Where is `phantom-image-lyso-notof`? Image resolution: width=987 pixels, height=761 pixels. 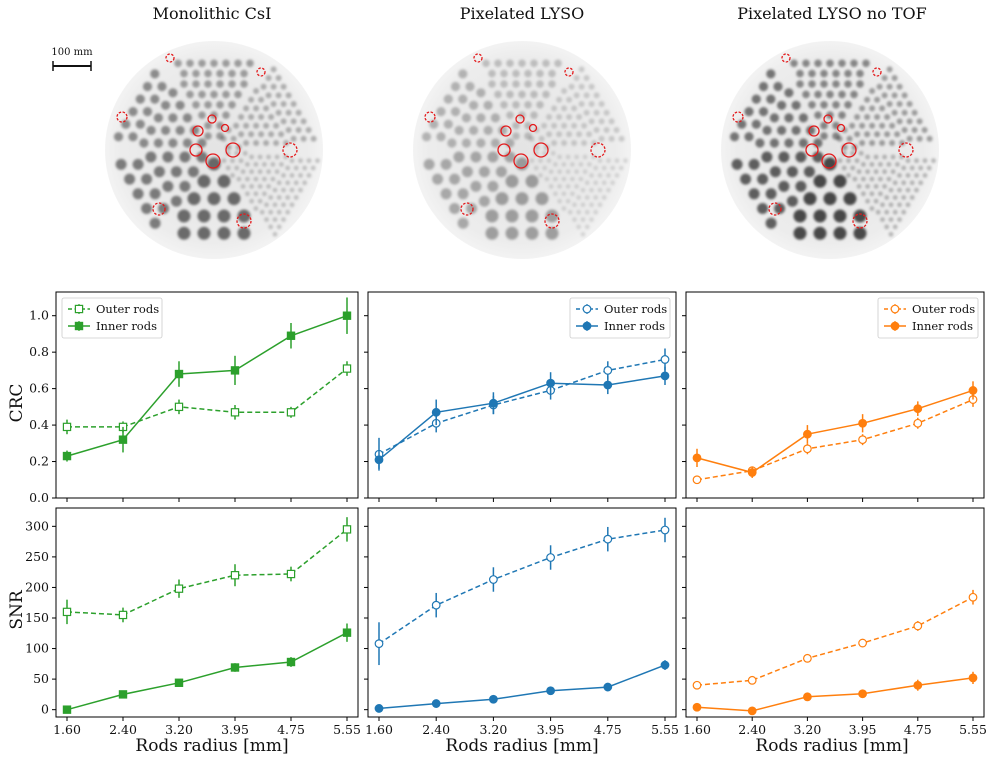
phantom-image-lyso-notof is located at coordinates (830, 150).